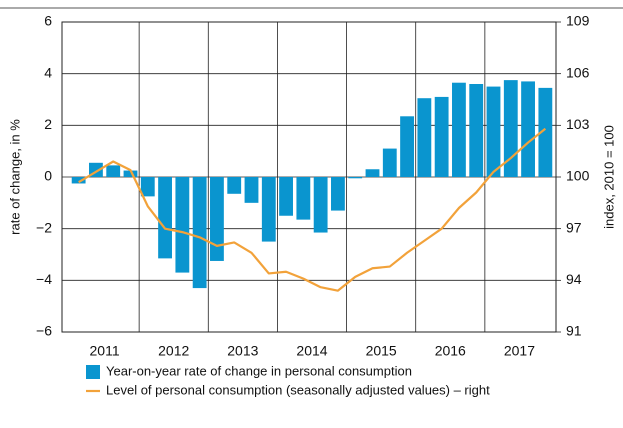 This screenshot has width=623, height=428. I want to click on x-tick-label: 2015, so click(381, 351).